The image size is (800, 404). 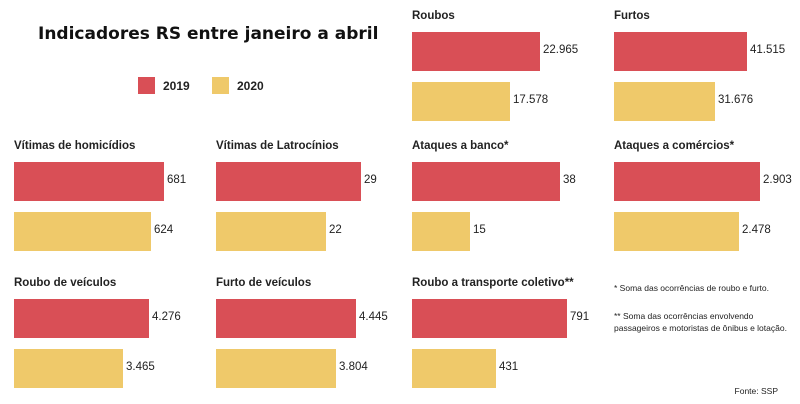 I want to click on panel-1: Roubos 22.965 17.578, so click(x=506, y=70).